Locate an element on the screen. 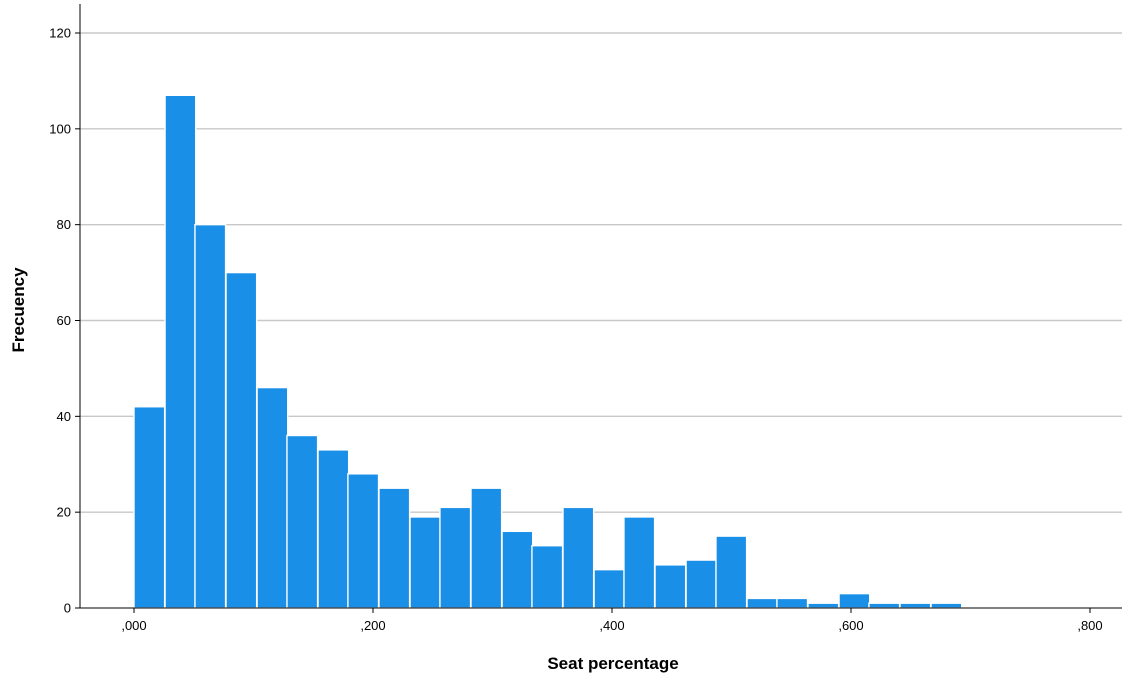  y-tick-label: 60 is located at coordinates (64, 320).